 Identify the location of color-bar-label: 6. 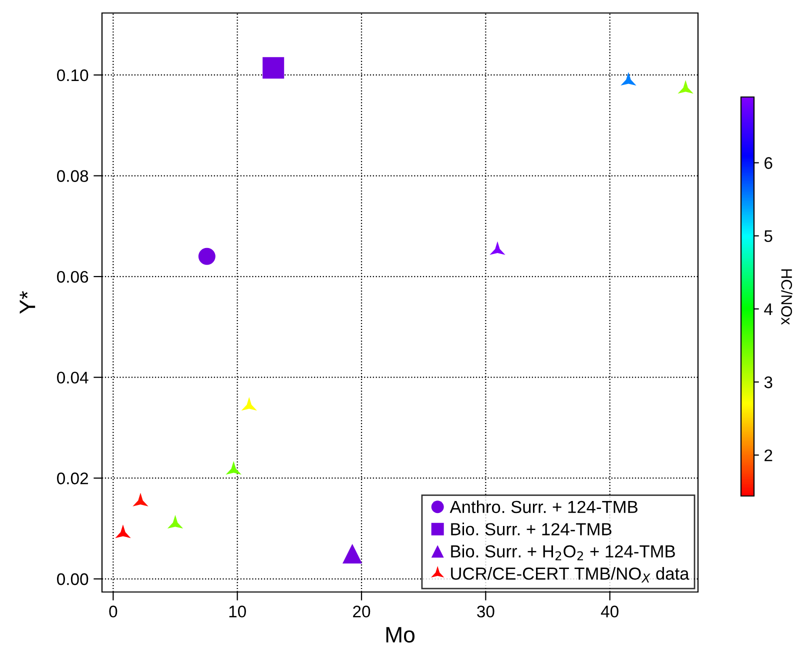
(768, 163).